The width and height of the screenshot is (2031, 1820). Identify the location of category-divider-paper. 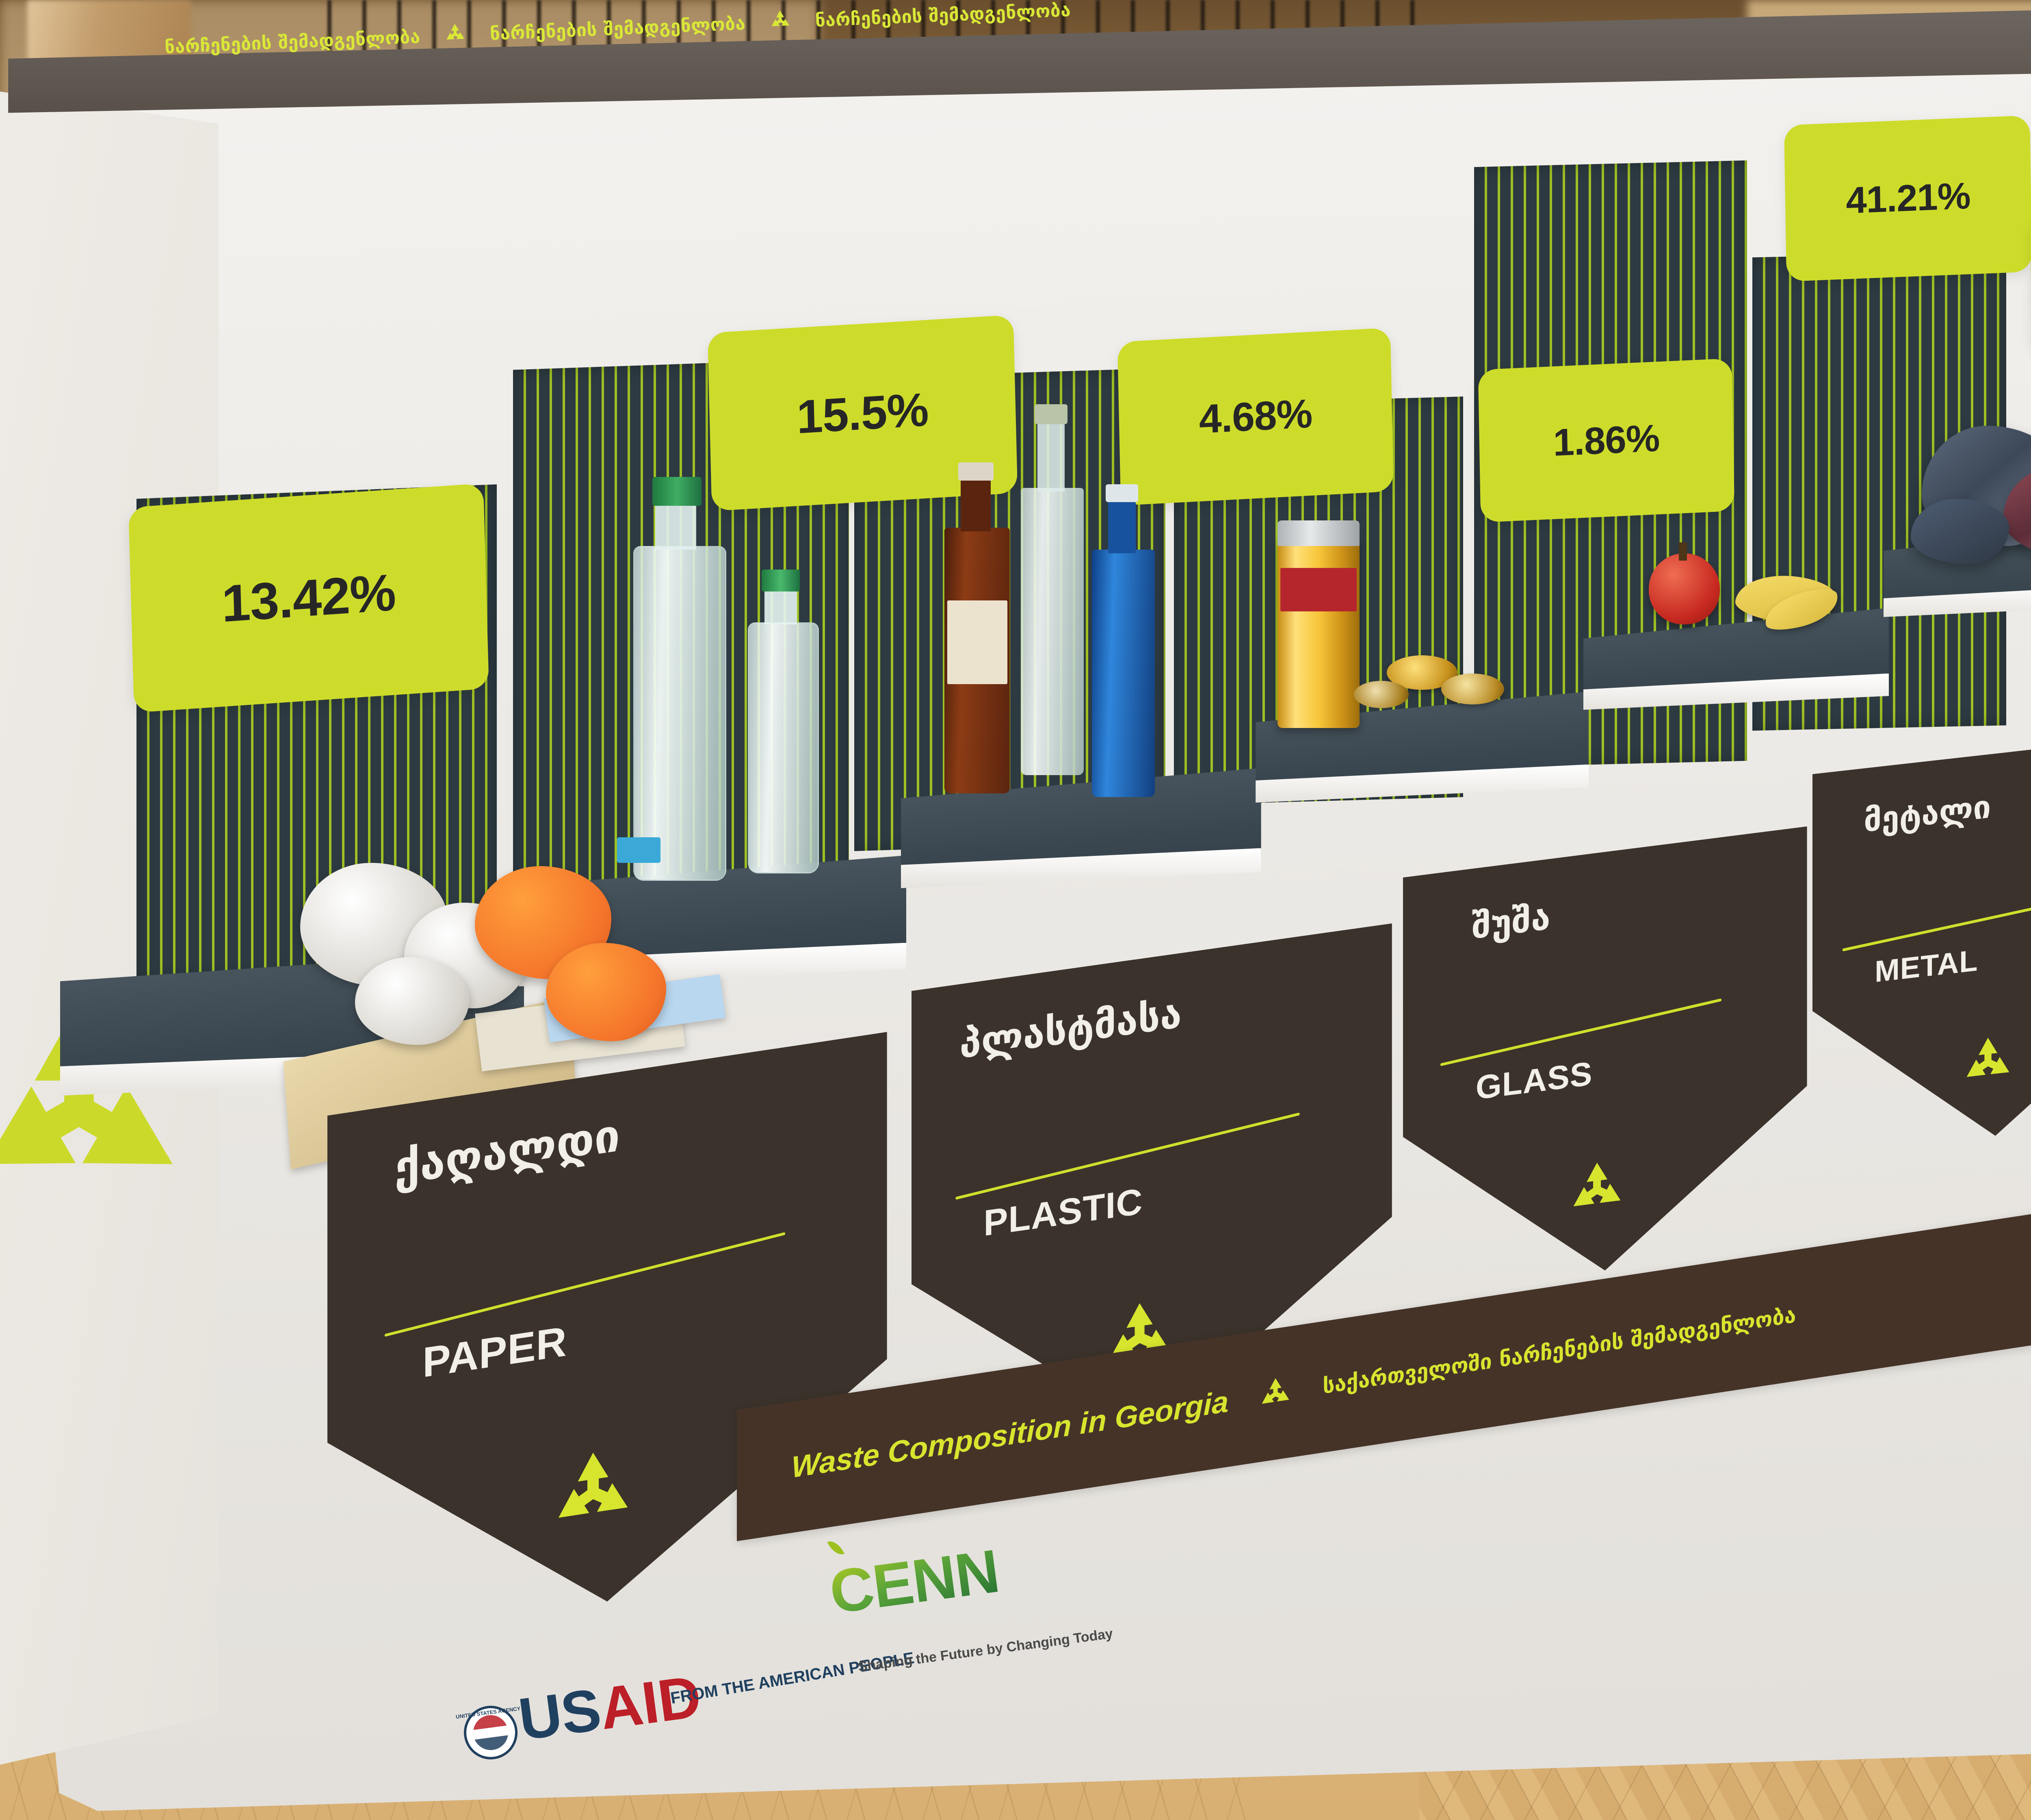
(584, 1284).